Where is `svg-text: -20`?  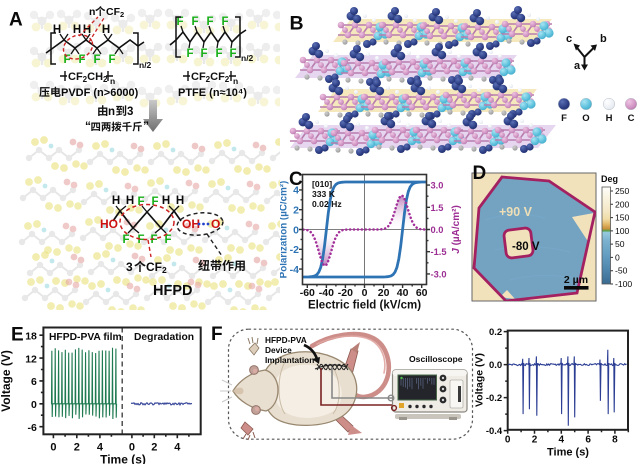 svg-text: -20 is located at coordinates (345, 293).